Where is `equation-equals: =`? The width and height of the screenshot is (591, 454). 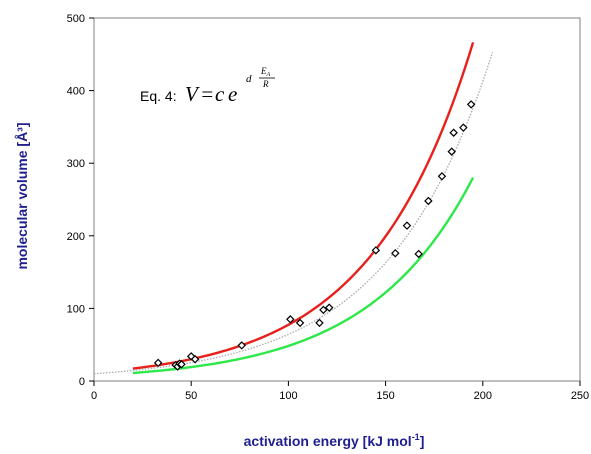
equation-equals: = is located at coordinates (207, 94).